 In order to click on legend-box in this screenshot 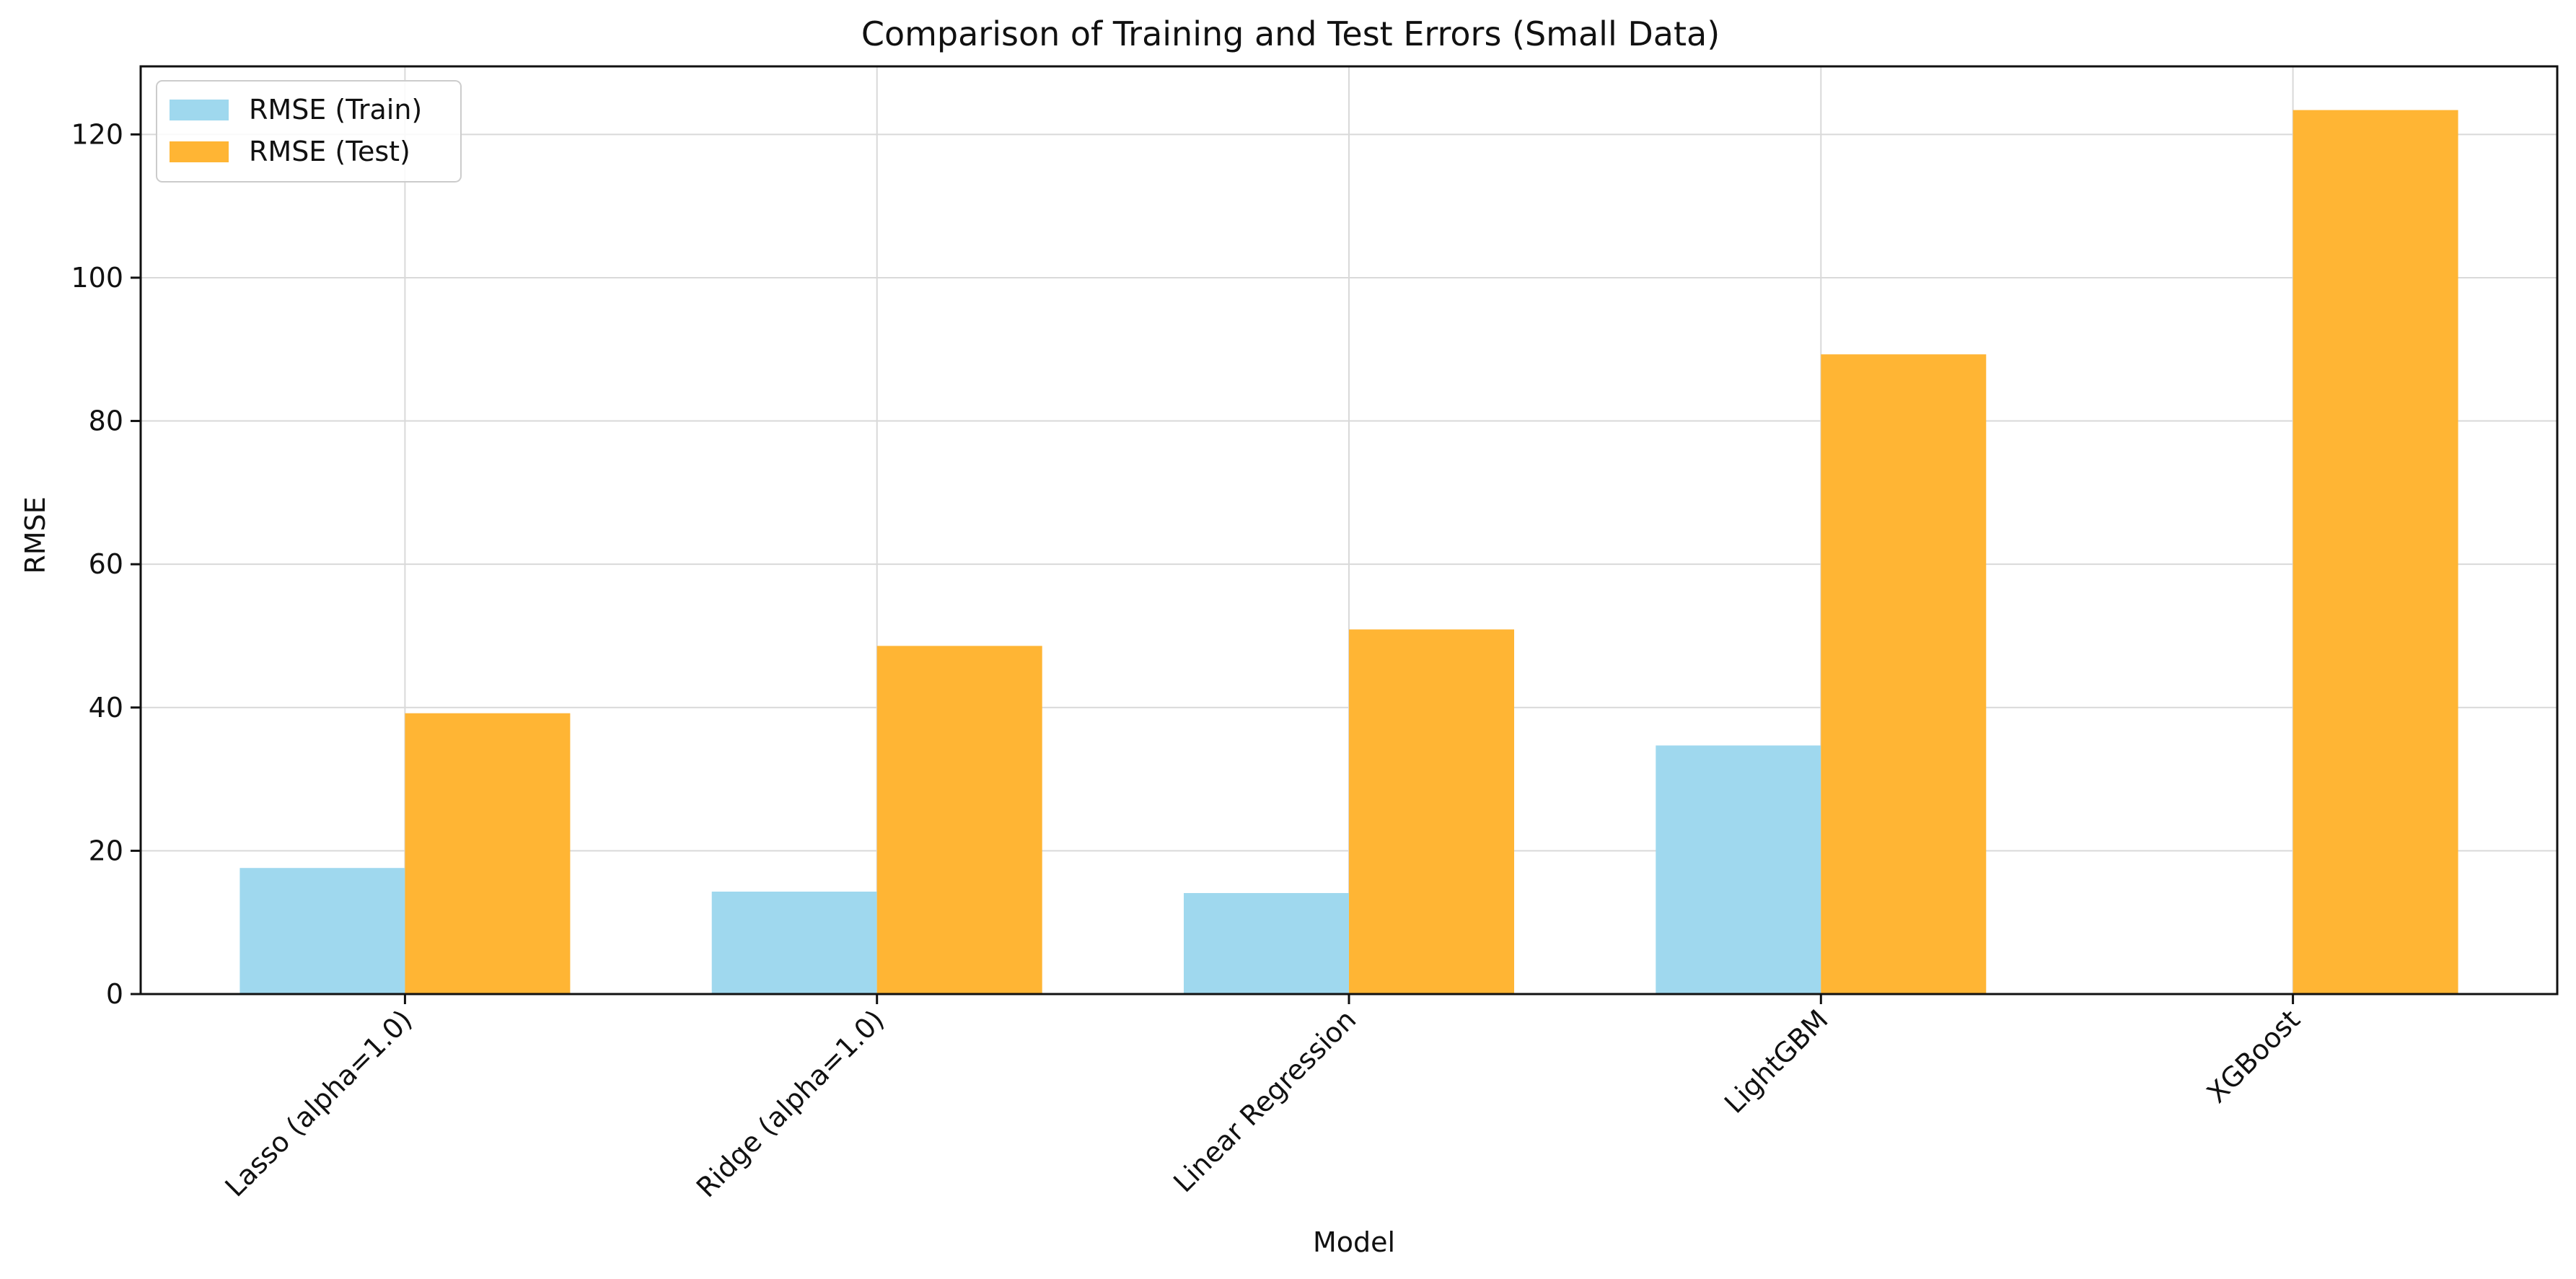, I will do `click(309, 131)`.